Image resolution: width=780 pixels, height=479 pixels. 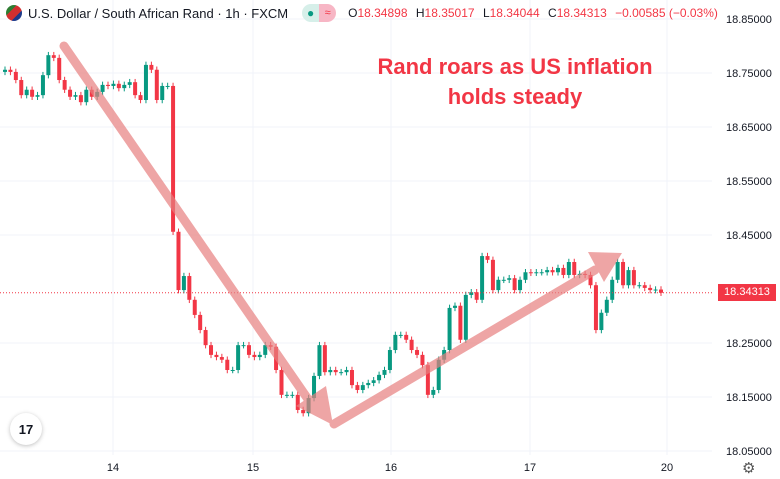 I want to click on up-arrow-shaft, so click(x=464, y=347).